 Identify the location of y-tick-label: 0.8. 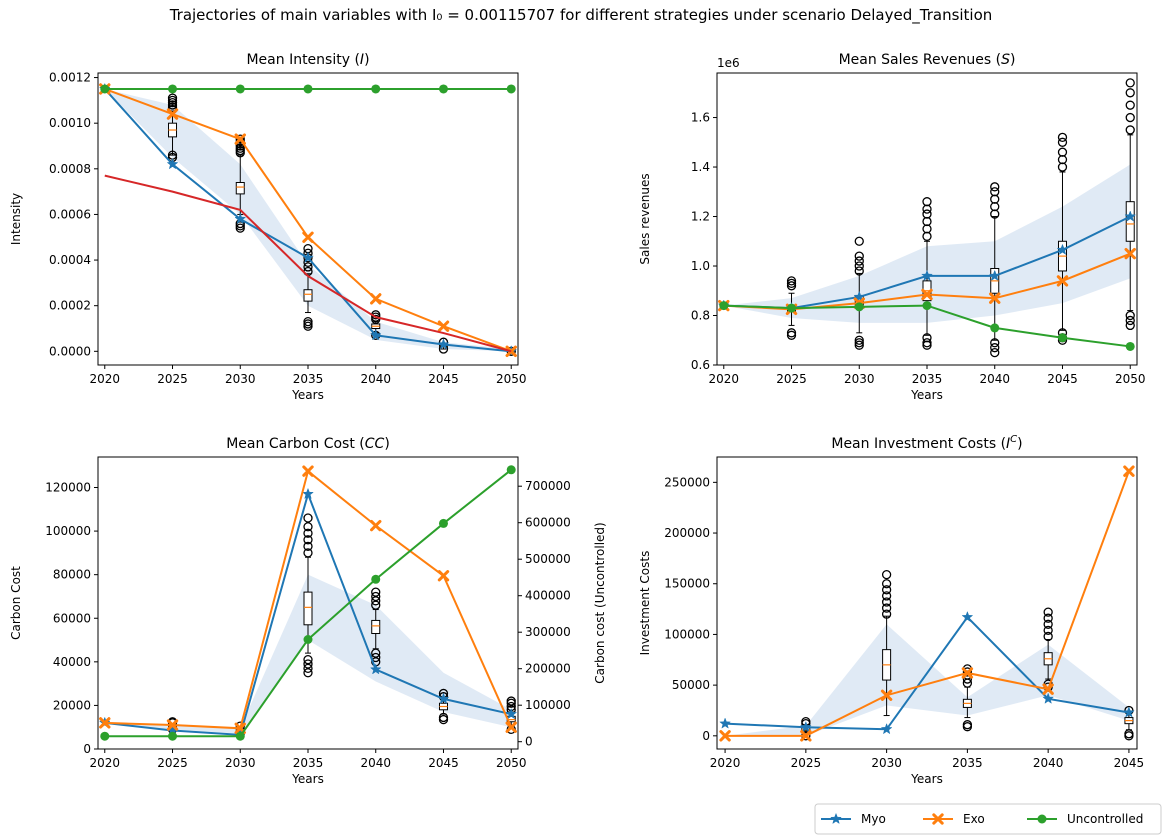
(700, 316).